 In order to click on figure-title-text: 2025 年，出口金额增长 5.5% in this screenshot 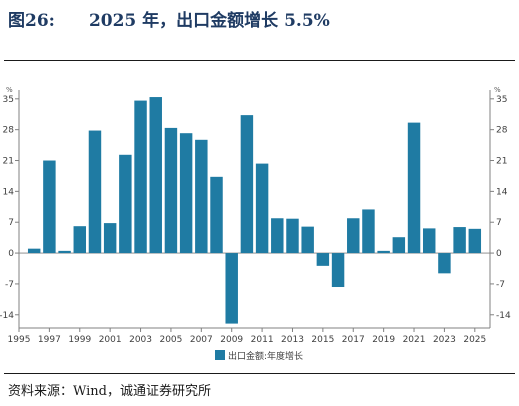, I will do `click(209, 21)`.